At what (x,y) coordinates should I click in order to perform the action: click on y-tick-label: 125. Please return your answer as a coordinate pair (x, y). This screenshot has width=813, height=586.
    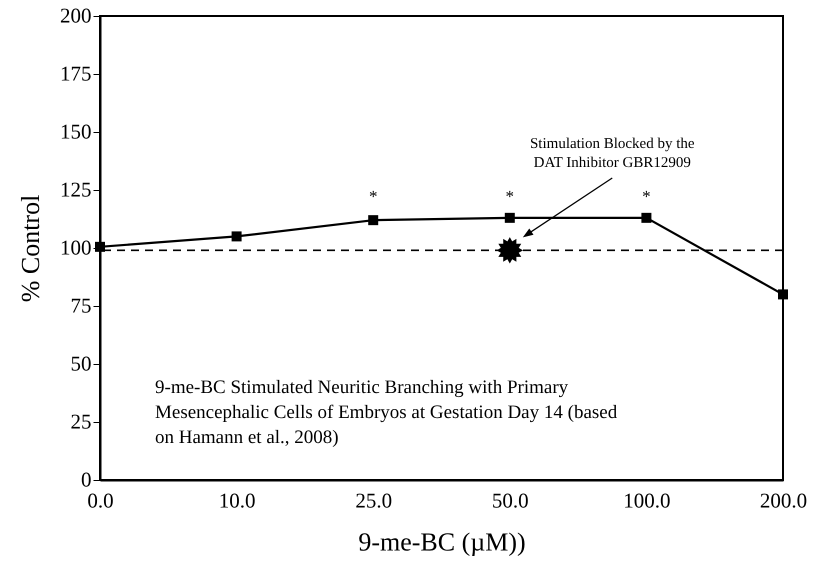
    Looking at the image, I should click on (76, 190).